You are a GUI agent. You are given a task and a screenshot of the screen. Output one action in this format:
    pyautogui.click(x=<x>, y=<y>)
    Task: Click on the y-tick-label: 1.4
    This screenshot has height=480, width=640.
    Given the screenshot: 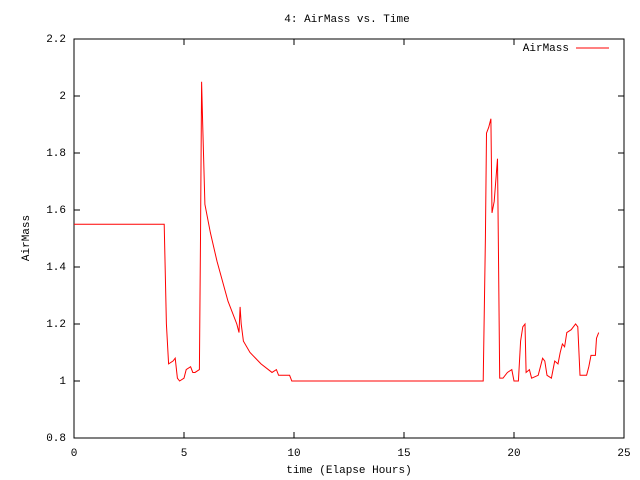 What is the action you would take?
    pyautogui.click(x=56, y=268)
    